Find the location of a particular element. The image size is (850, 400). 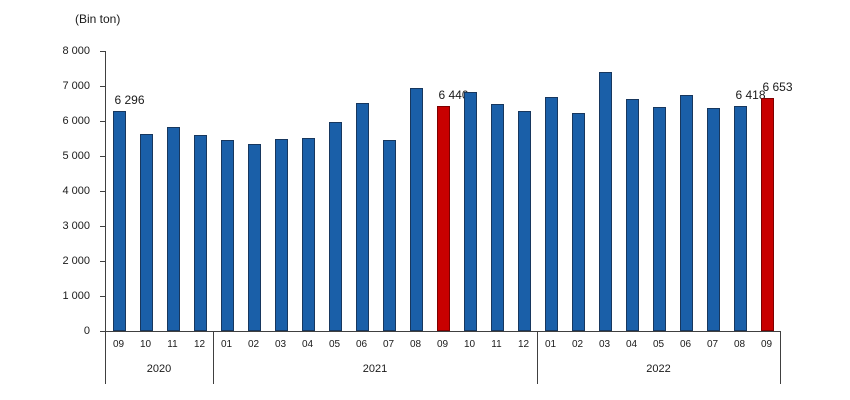

y-tick-label: 6 000 is located at coordinates (76, 121).